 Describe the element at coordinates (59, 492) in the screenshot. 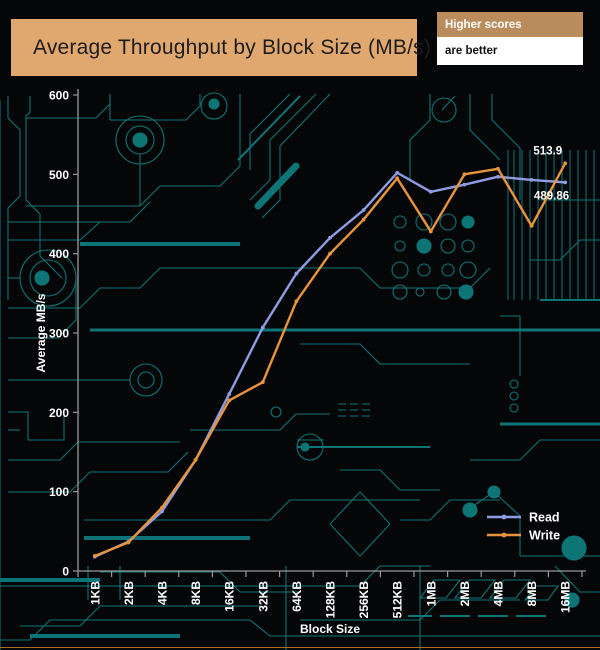

I see `y-axis-tick-label: 100` at that location.